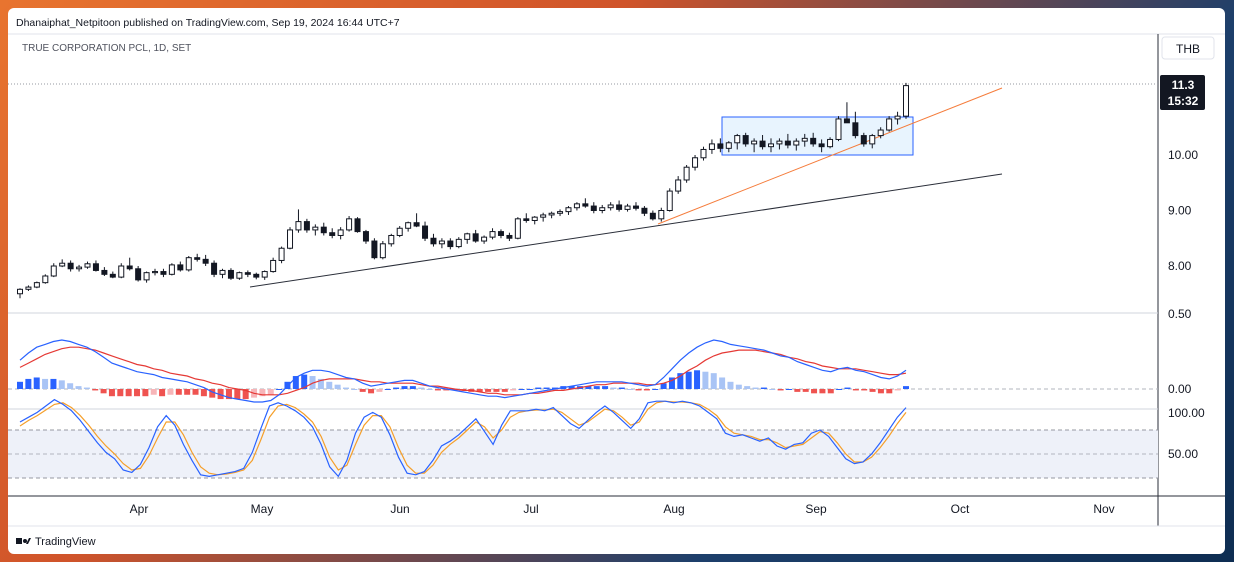  Describe the element at coordinates (1188, 48) in the screenshot. I see `currency-button` at that location.